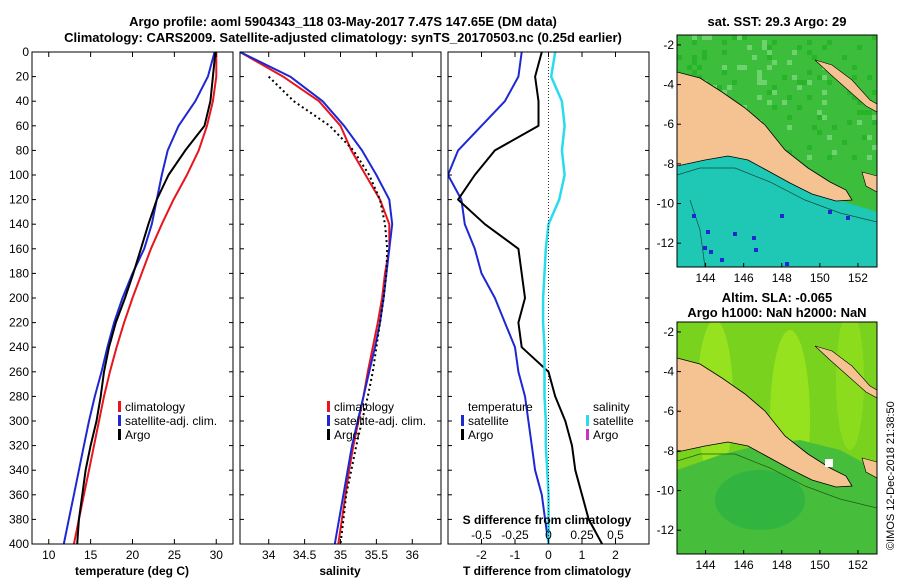 Image resolution: width=900 pixels, height=580 pixels. Describe the element at coordinates (171, 421) in the screenshot. I see `legend-satellite-label: satellite-adj. clim.` at that location.